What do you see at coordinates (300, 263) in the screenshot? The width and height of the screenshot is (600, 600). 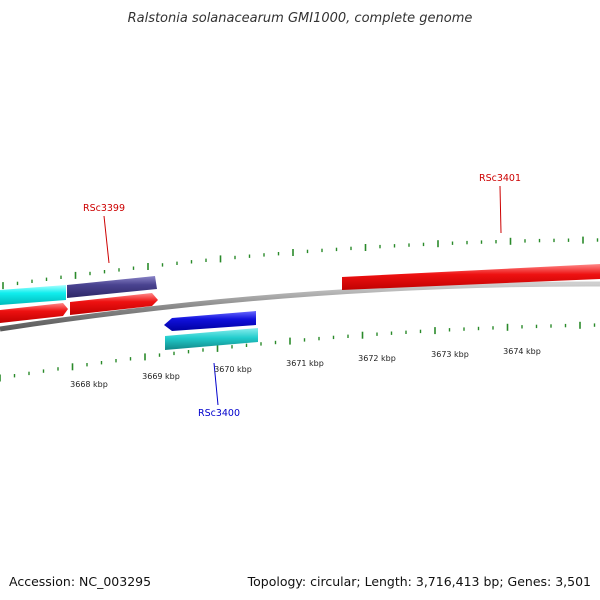 I see `forward-ruler-ticks` at bounding box center [300, 263].